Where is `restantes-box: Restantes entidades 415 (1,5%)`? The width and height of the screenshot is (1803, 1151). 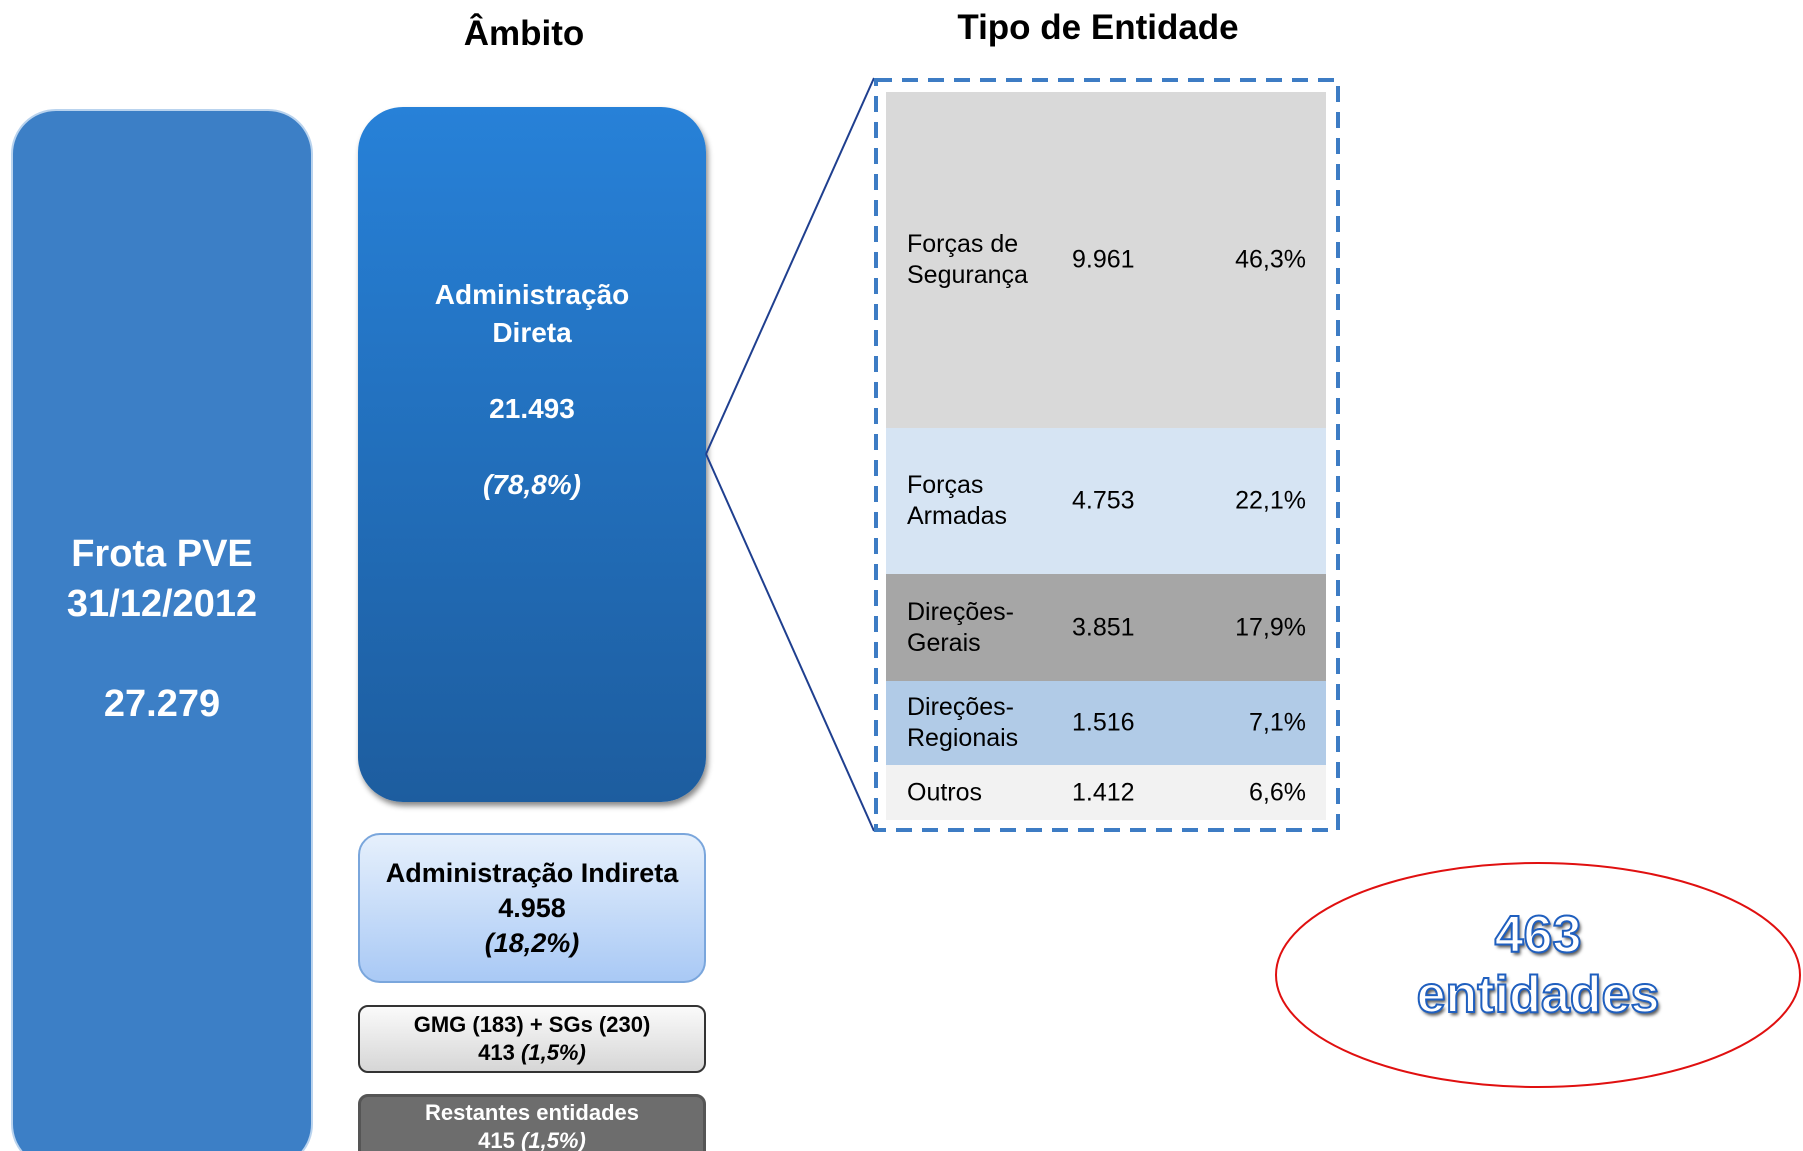 restantes-box: Restantes entidades 415 (1,5%) is located at coordinates (532, 1122).